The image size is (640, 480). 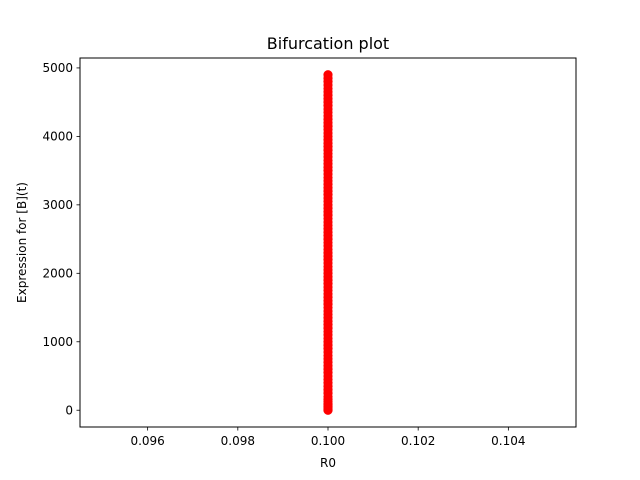 What do you see at coordinates (57, 68) in the screenshot?
I see `y-tick-label: 5000` at bounding box center [57, 68].